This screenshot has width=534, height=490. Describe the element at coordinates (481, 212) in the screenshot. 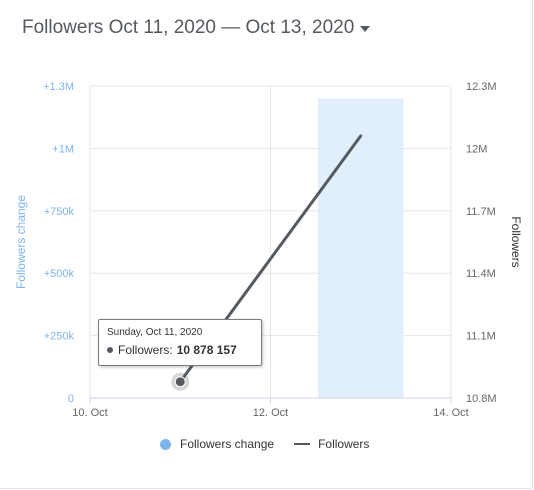

I see `y-right-tick-label: 11.7M` at that location.